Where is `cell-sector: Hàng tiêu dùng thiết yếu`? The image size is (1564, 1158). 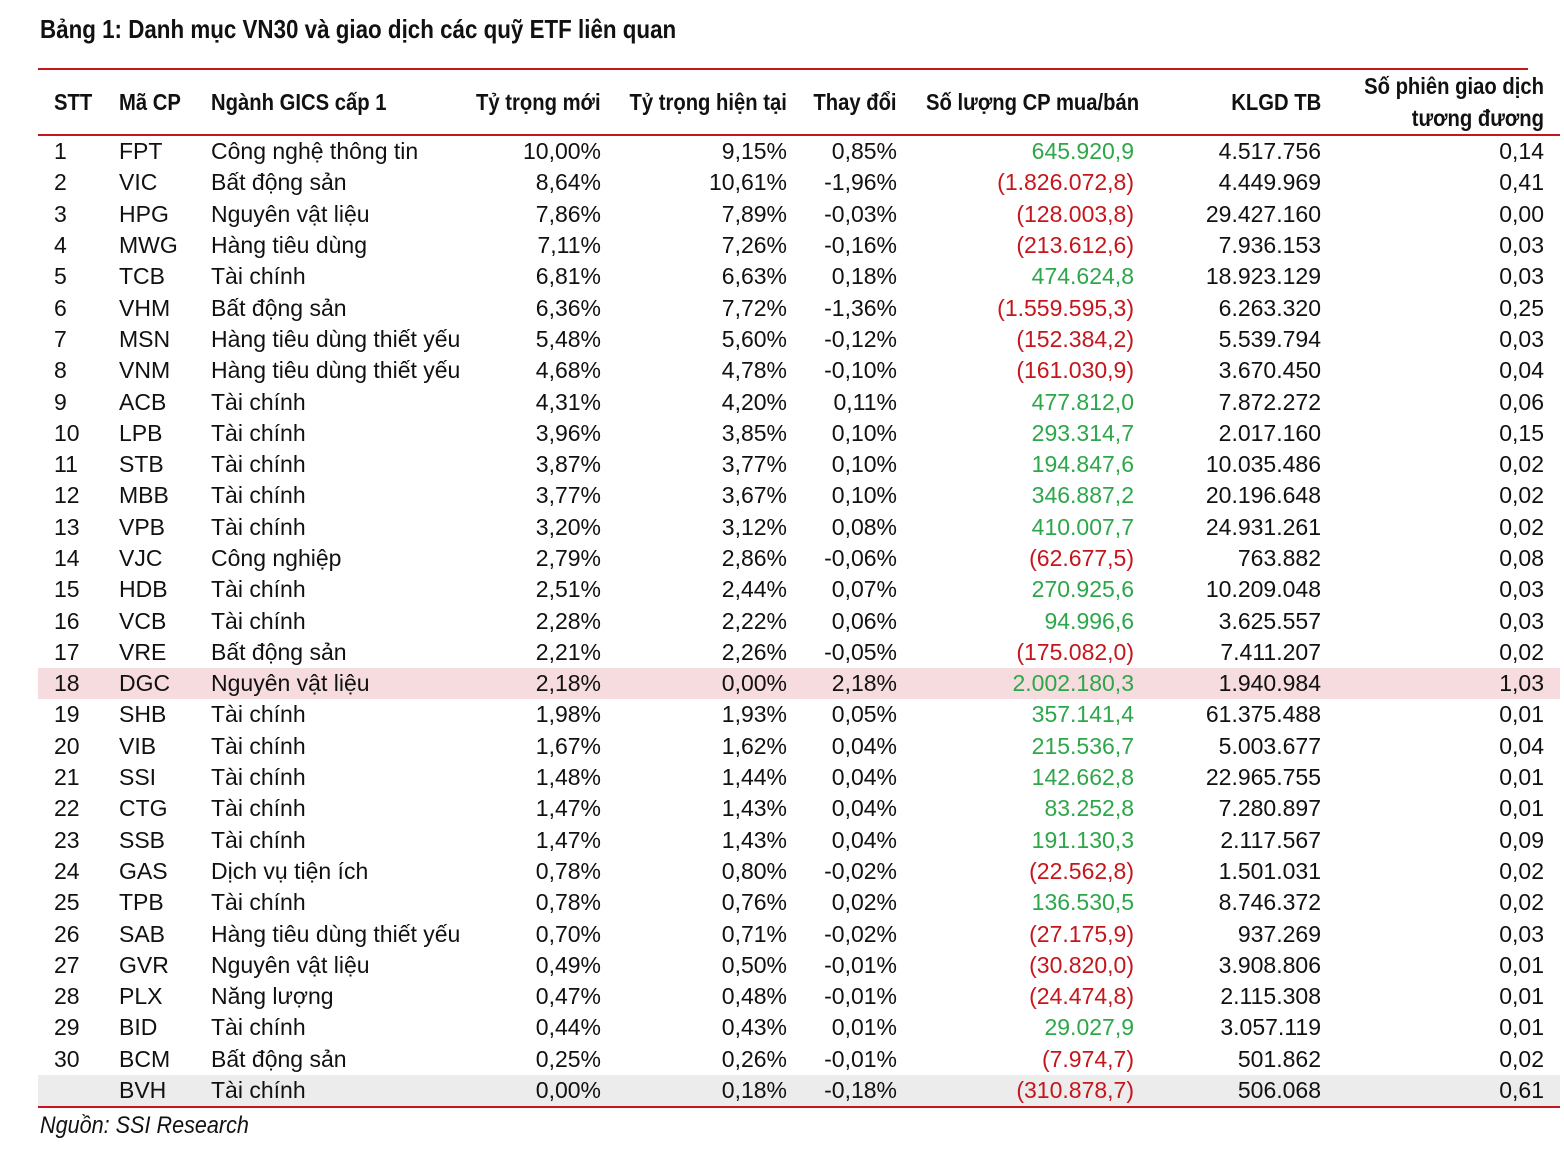
cell-sector: Hàng tiêu dùng thiết yếu is located at coordinates (336, 933).